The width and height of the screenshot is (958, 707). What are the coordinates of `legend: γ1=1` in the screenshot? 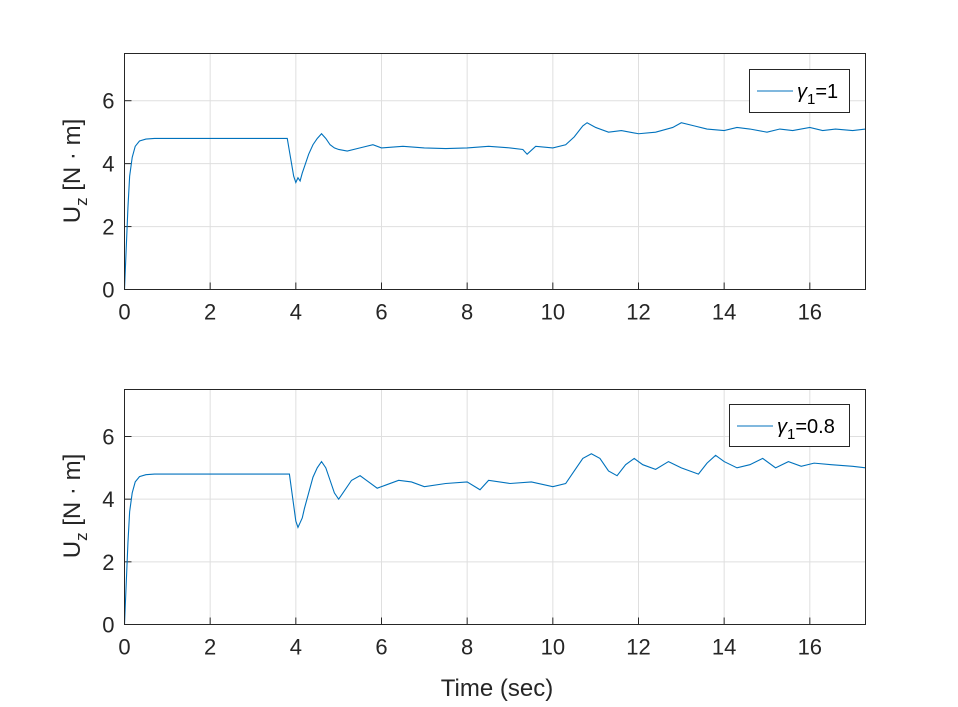 It's located at (799, 91).